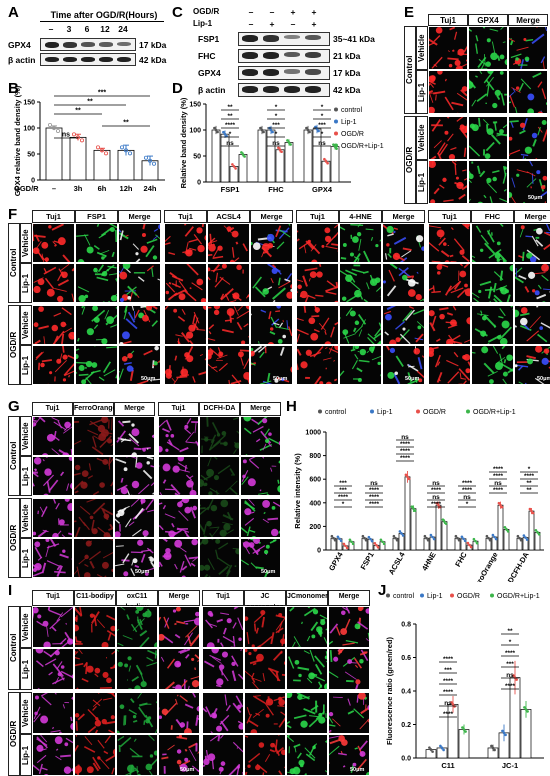  What do you see at coordinates (528, 20) in the screenshot?
I see `gridE-col-header: Merge` at bounding box center [528, 20].